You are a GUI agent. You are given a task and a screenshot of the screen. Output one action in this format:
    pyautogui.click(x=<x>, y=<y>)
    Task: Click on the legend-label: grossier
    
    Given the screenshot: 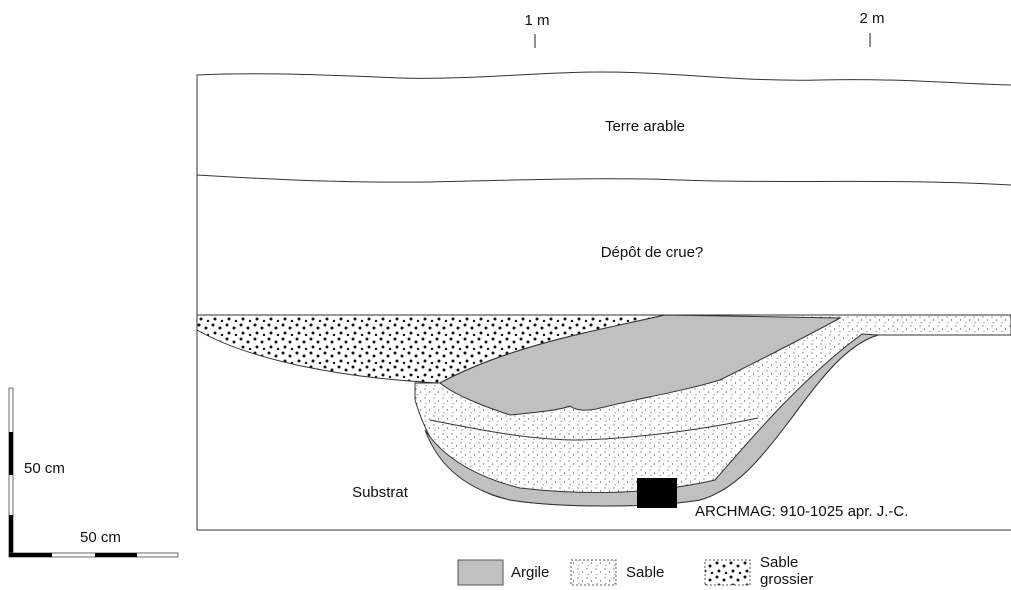 What is the action you would take?
    pyautogui.click(x=786, y=579)
    